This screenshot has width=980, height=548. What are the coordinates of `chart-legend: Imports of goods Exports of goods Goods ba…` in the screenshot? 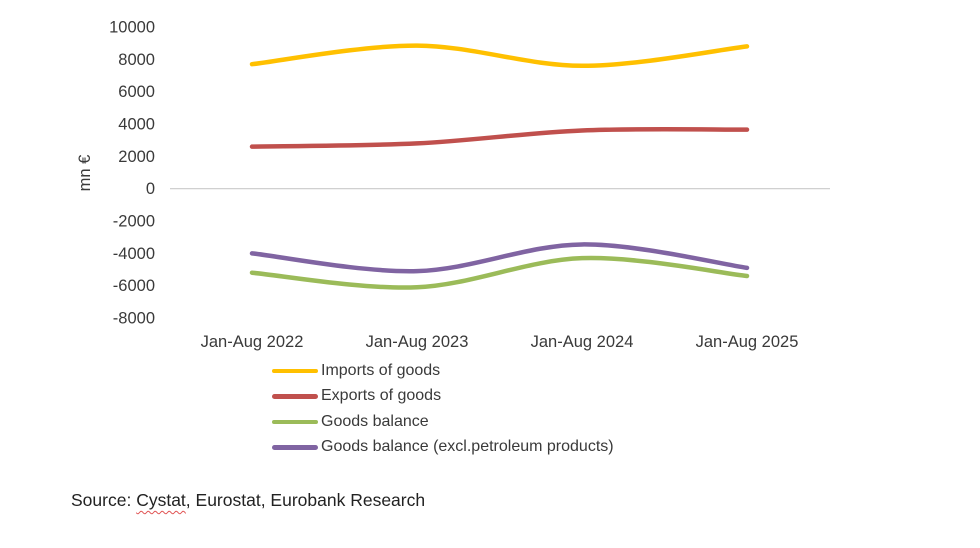 It's located at (443, 409).